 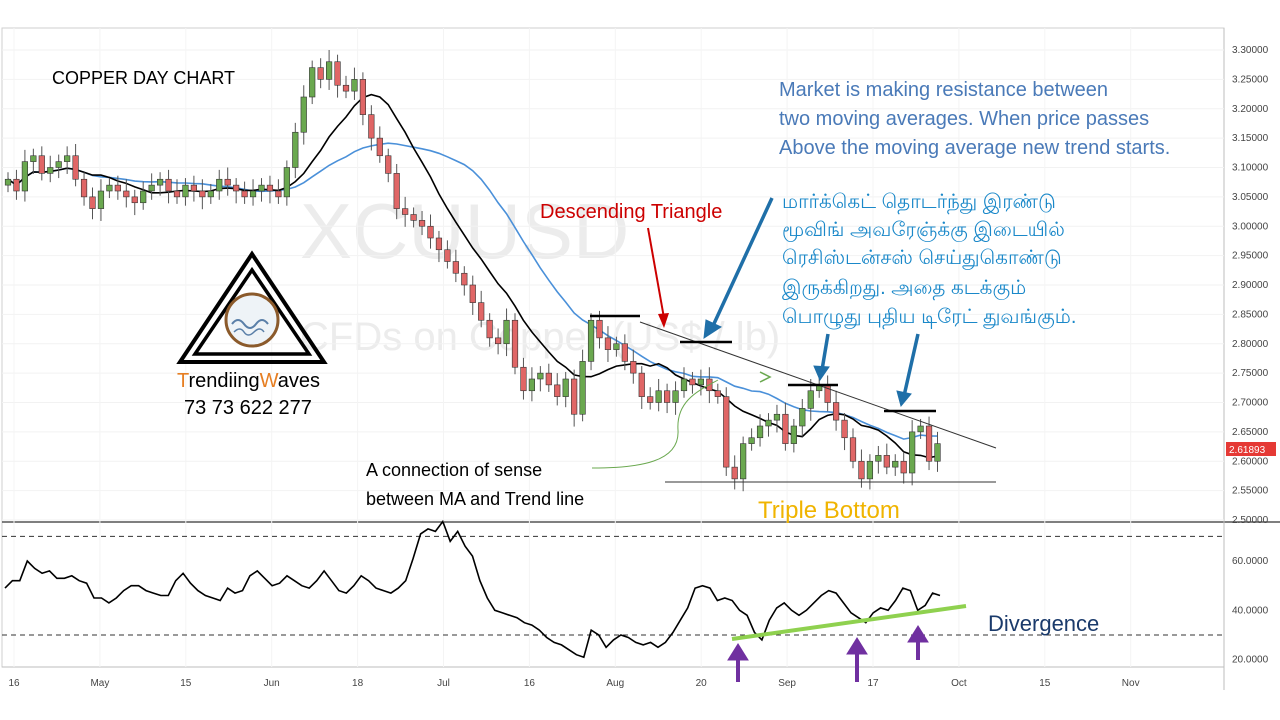 I want to click on connection-curve, so click(x=655, y=424).